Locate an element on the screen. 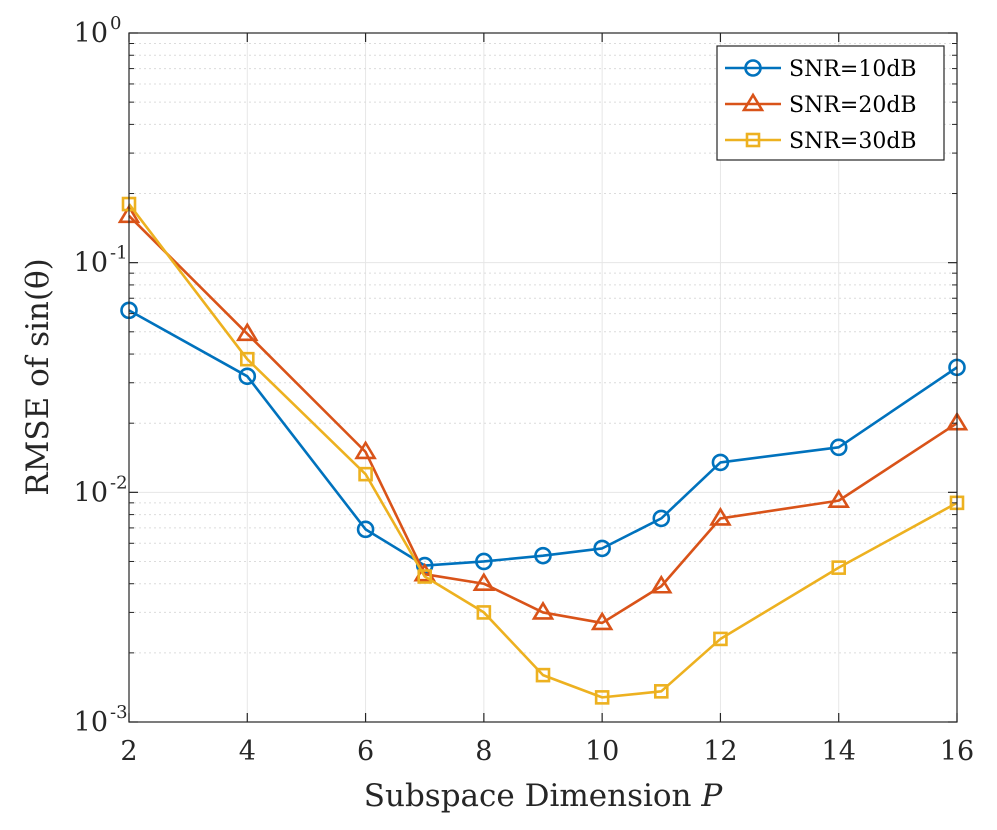 The width and height of the screenshot is (997, 830). legend-label: SNR=20dB is located at coordinates (853, 105).